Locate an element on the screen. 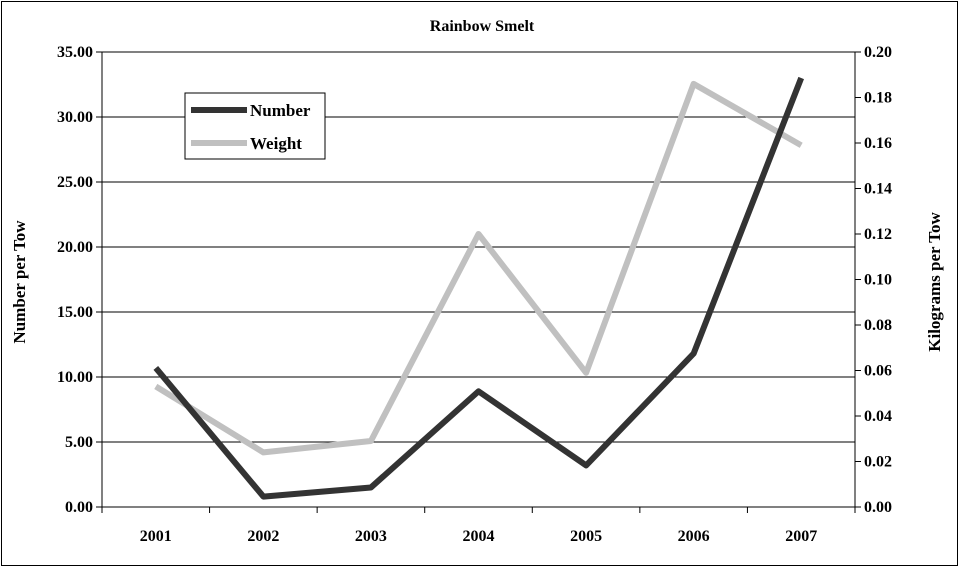  right-tick-label: 0.10 is located at coordinates (878, 280).